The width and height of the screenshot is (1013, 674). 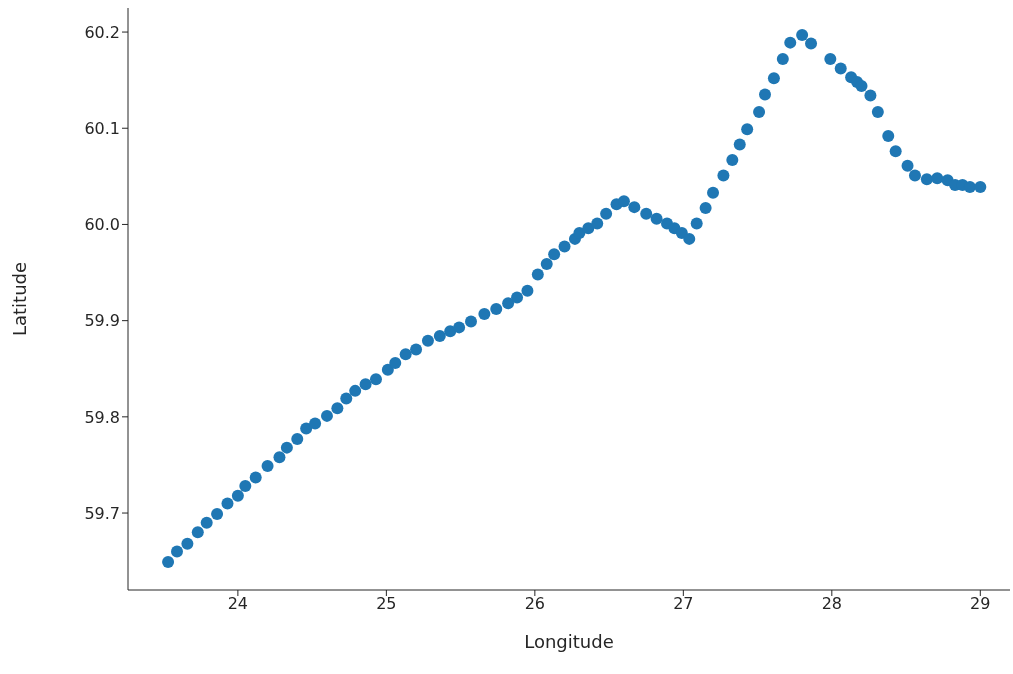 What do you see at coordinates (238, 604) in the screenshot?
I see `x-tick-label: 24` at bounding box center [238, 604].